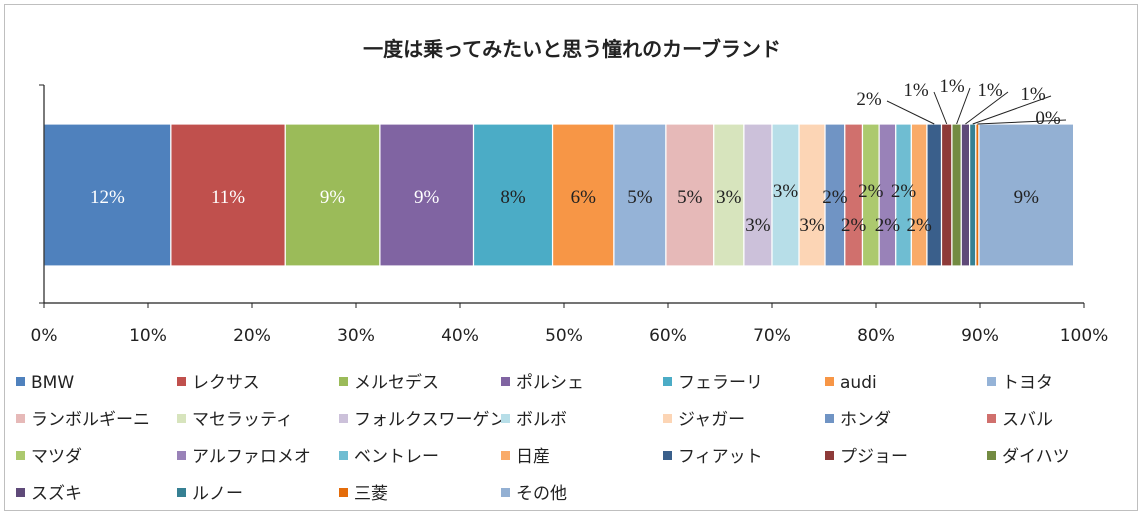 This screenshot has width=1143, height=516. What do you see at coordinates (1020, 420) in the screenshot?
I see `legend-item: スバル` at bounding box center [1020, 420].